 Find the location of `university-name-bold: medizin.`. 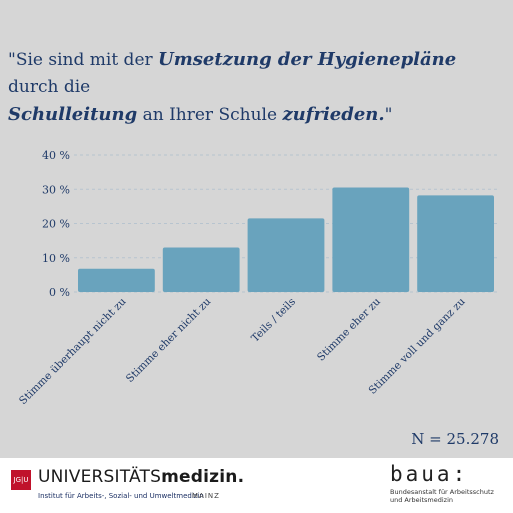

university-name-bold: medizin. is located at coordinates (203, 477).